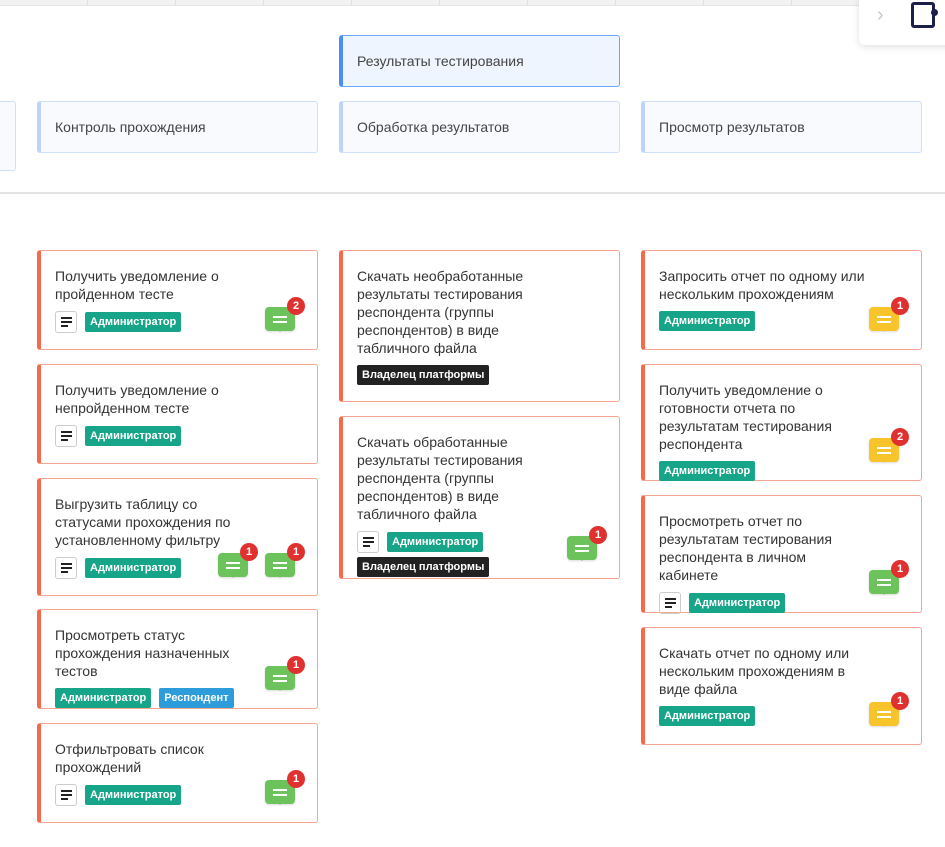  Describe the element at coordinates (457, 554) in the screenshot. I see `tag-list: Администратор Владелец платформы` at that location.